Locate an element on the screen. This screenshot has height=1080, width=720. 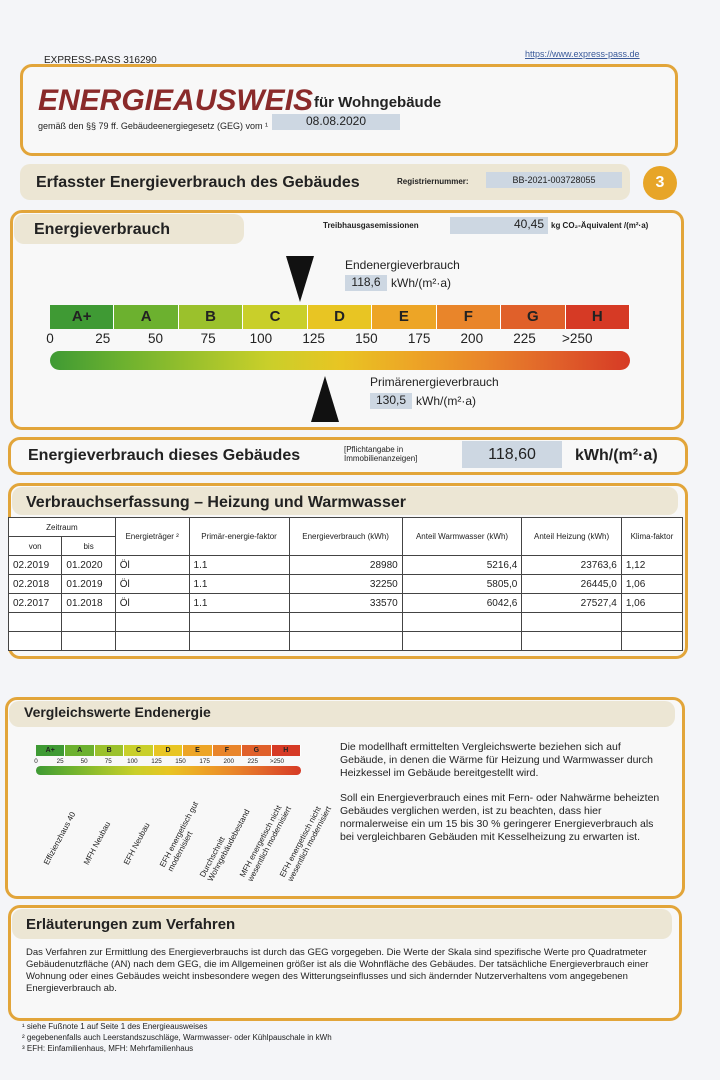
ghg-unit: kg CO₂-Äquivalent /(m²·a) is located at coordinates (600, 225).